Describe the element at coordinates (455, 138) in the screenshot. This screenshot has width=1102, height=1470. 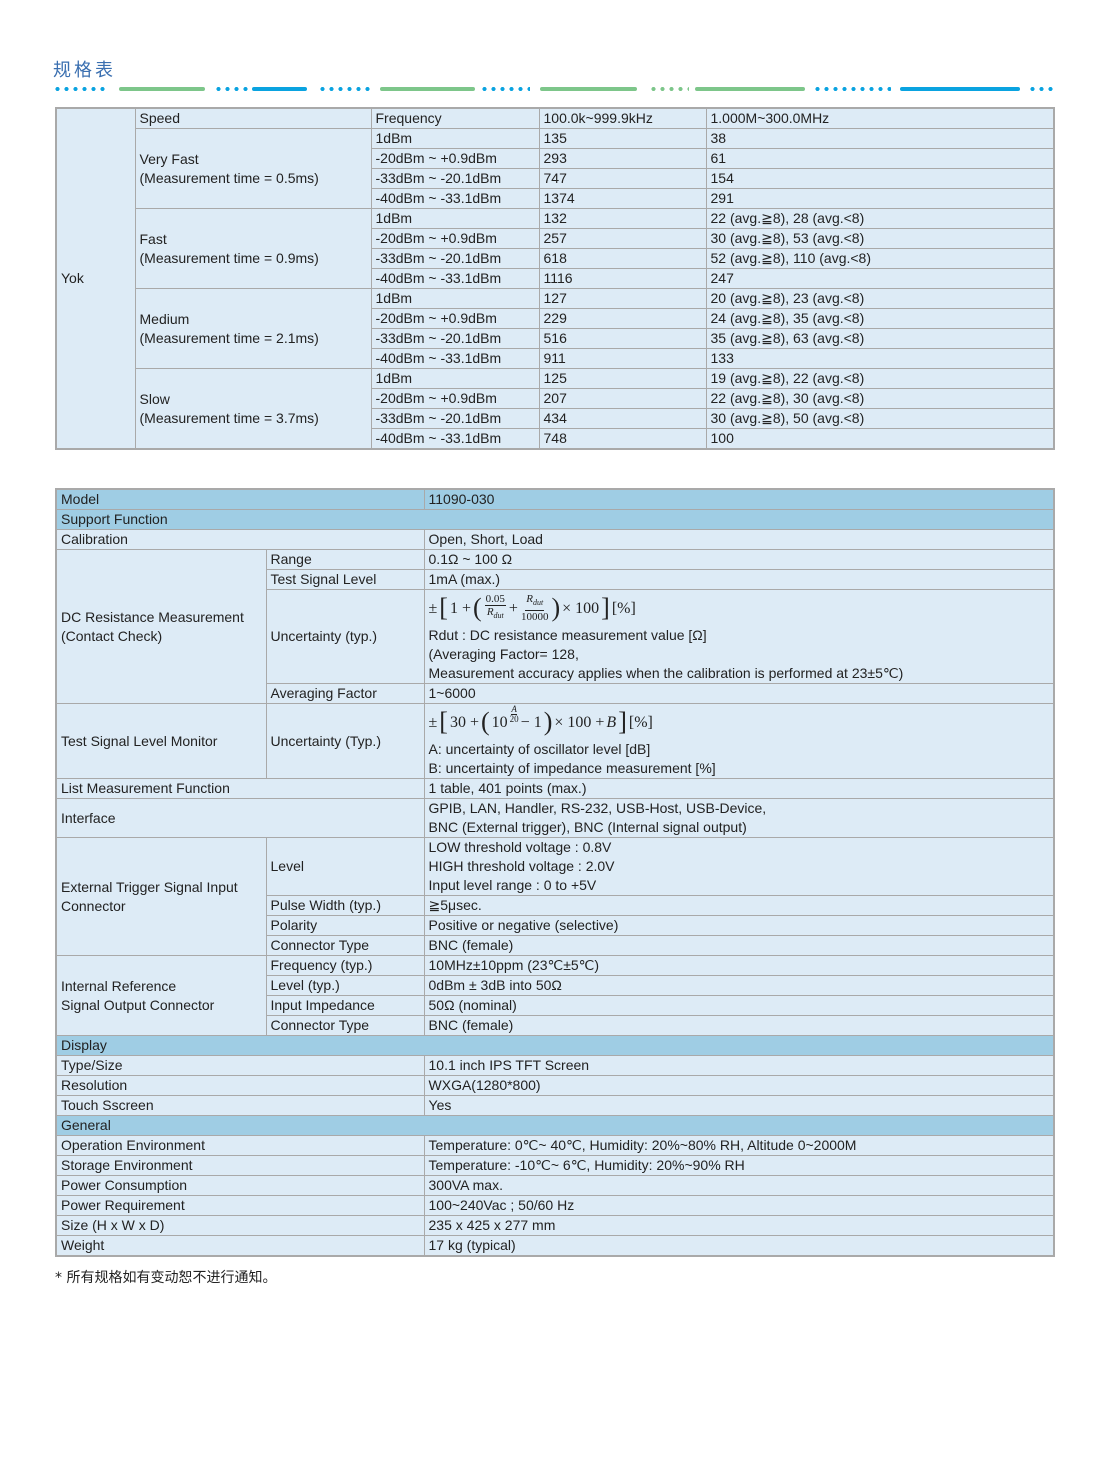
I see `table-cell: 1dBm` at that location.